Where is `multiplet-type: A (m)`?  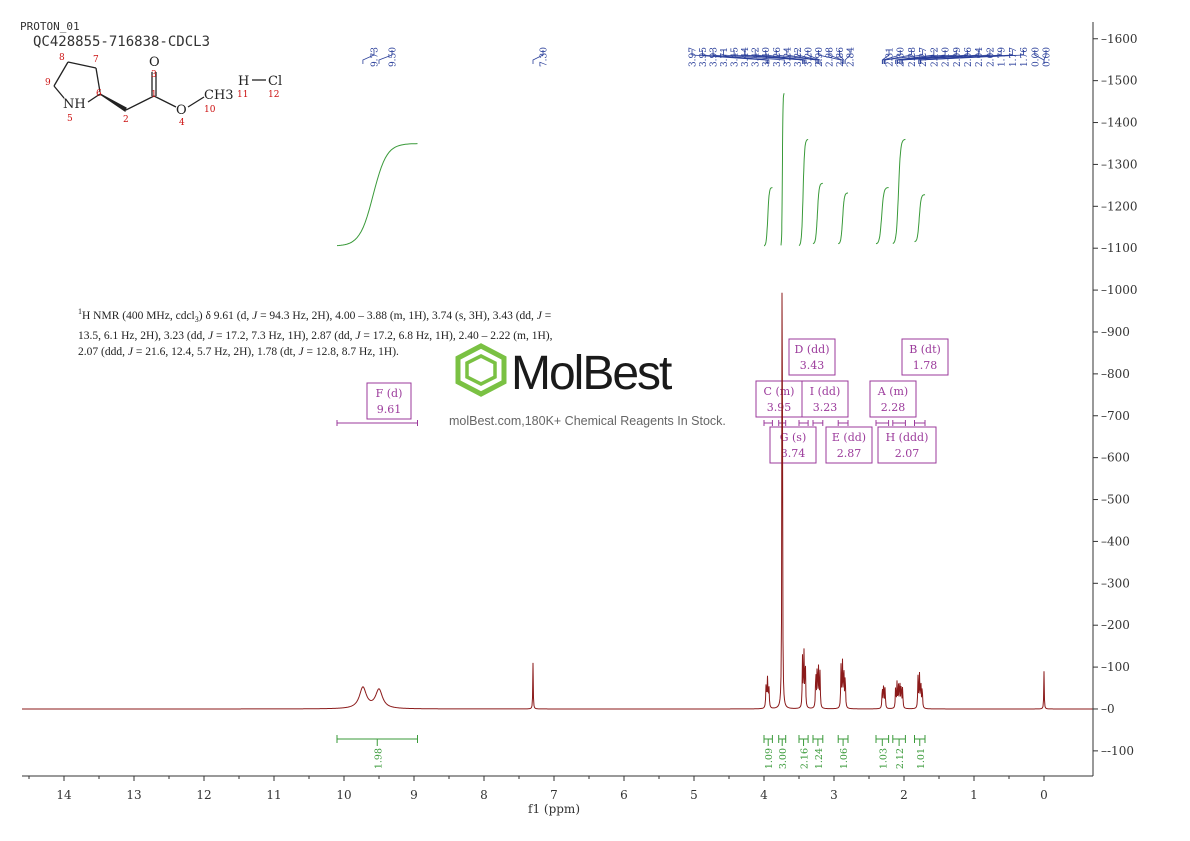 multiplet-type: A (m) is located at coordinates (892, 391).